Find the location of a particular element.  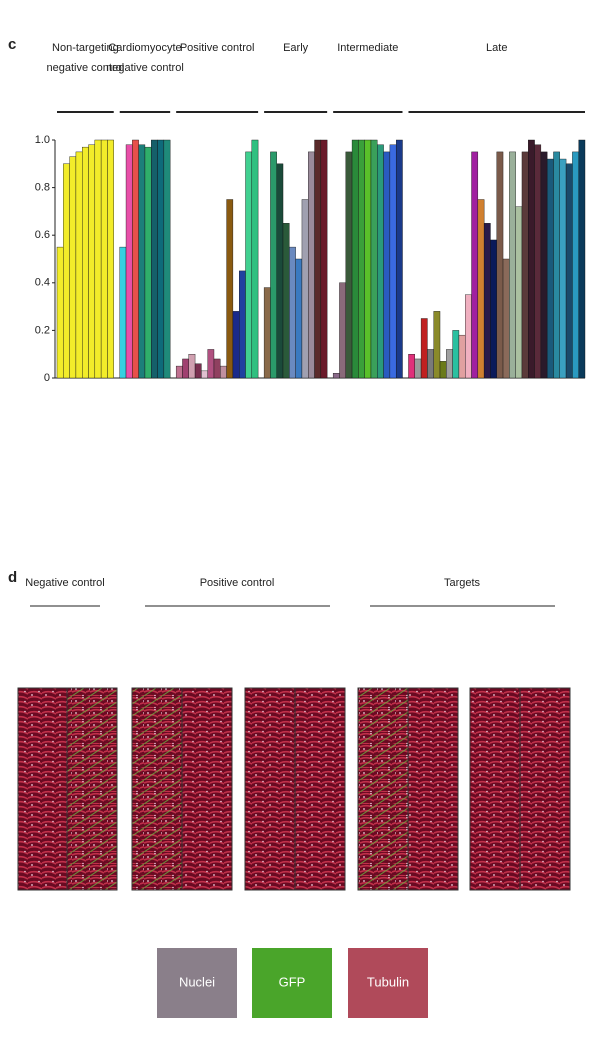

section-title: Targets is located at coordinates (462, 583).